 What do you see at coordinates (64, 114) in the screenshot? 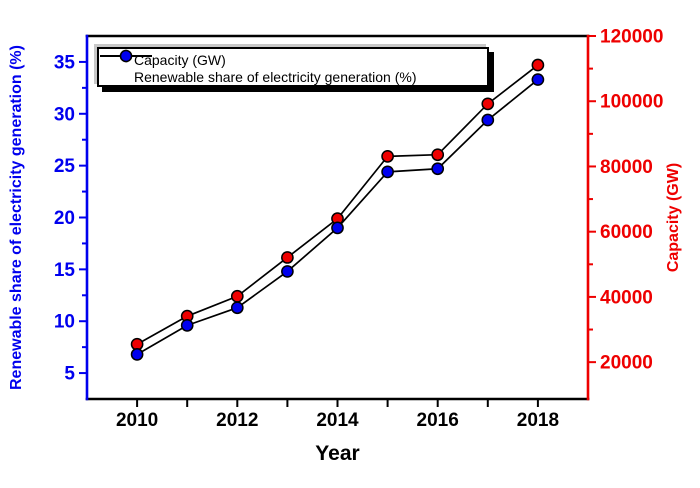
I see `left-tick-label: 30` at bounding box center [64, 114].